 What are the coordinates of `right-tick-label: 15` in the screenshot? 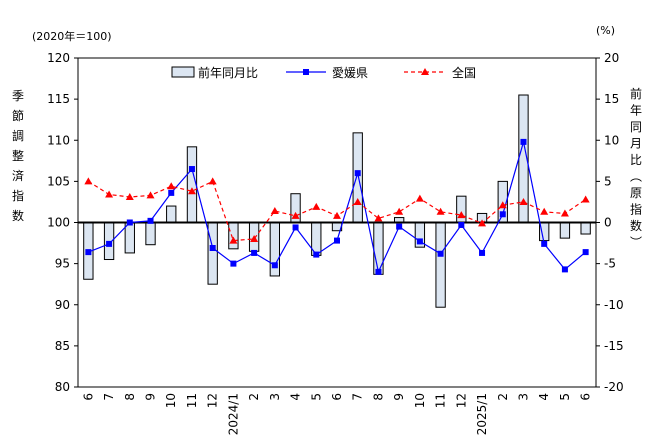 It's located at (611, 99).